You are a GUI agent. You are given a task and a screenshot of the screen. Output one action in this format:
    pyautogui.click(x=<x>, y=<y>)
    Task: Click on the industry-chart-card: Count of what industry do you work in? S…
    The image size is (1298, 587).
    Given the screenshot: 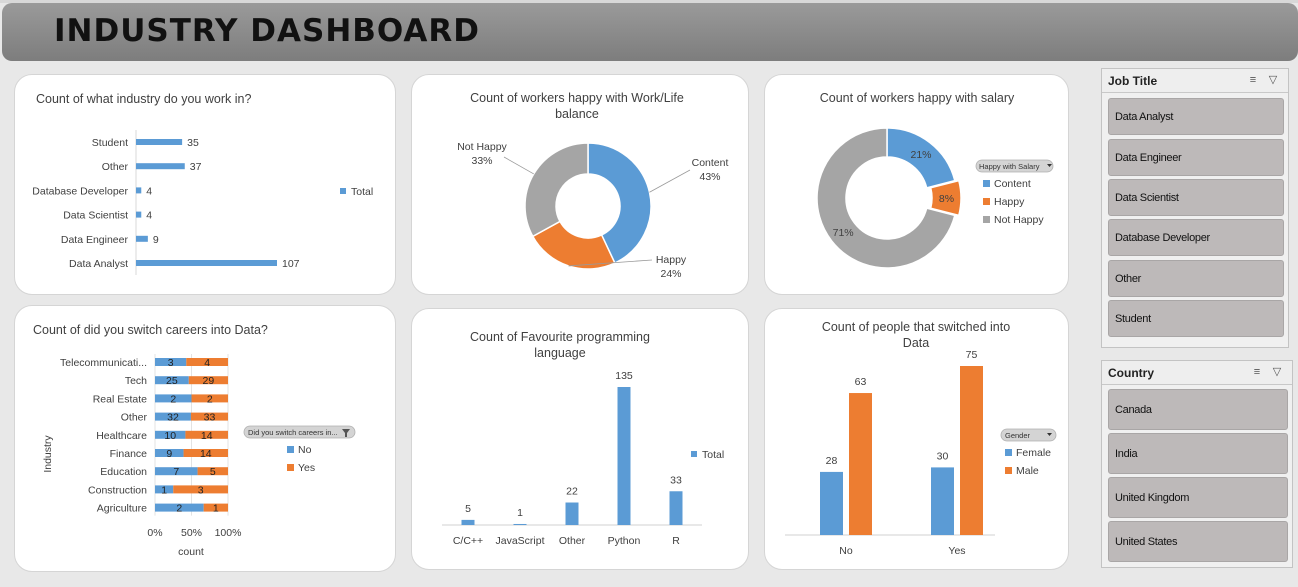 What is the action you would take?
    pyautogui.click(x=205, y=184)
    